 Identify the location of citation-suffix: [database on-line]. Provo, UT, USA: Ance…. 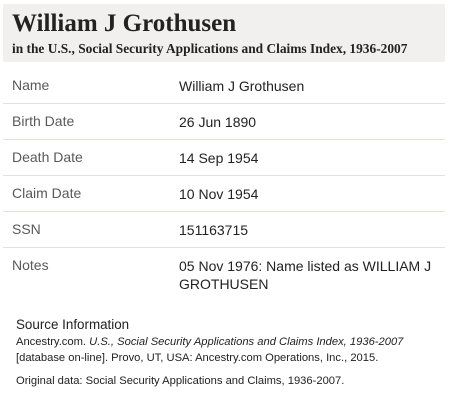
(197, 358).